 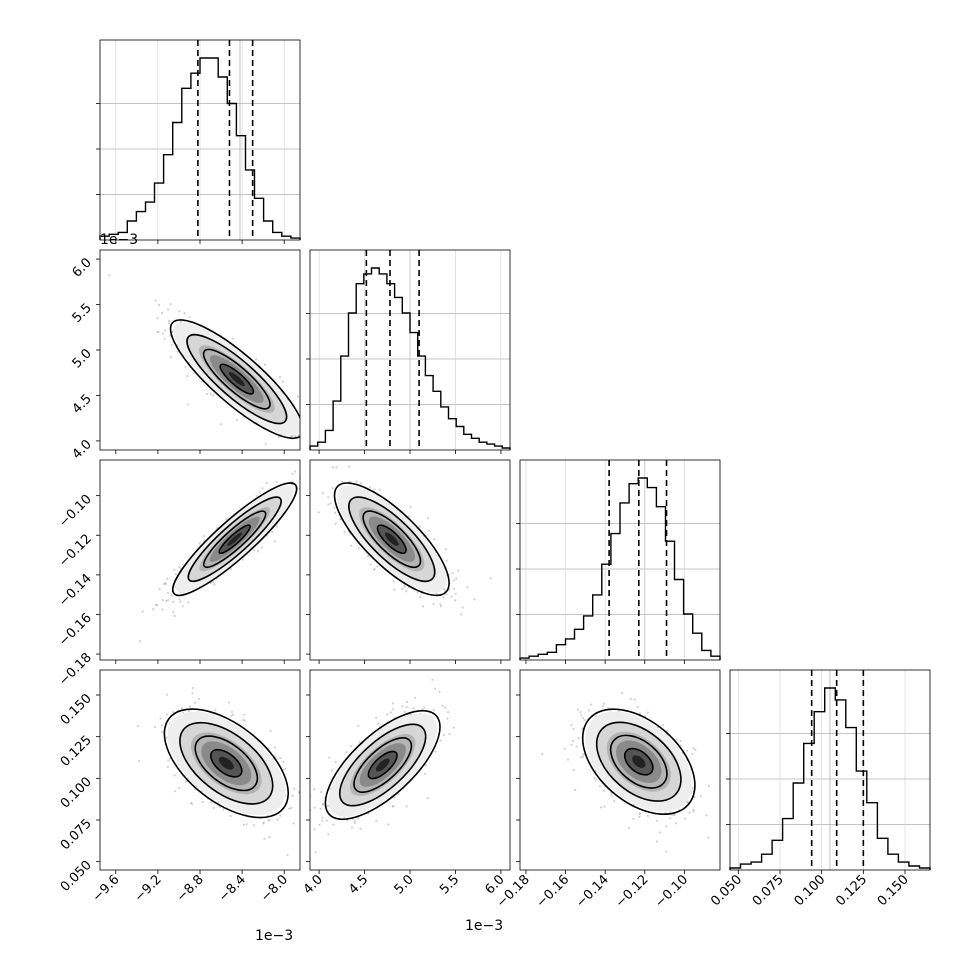 What do you see at coordinates (632, 891) in the screenshot?
I see `x-tick-label: −0.12` at bounding box center [632, 891].